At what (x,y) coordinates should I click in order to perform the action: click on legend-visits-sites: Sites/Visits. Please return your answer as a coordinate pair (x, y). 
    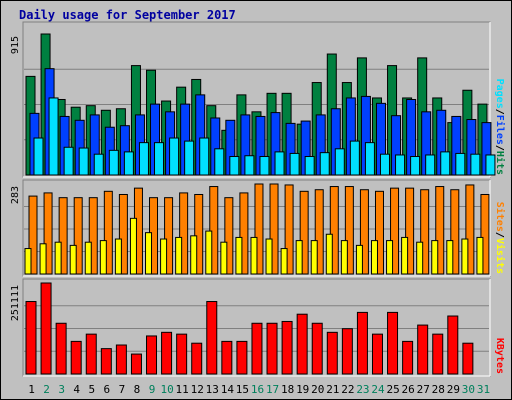
    Looking at the image, I should click on (500, 238).